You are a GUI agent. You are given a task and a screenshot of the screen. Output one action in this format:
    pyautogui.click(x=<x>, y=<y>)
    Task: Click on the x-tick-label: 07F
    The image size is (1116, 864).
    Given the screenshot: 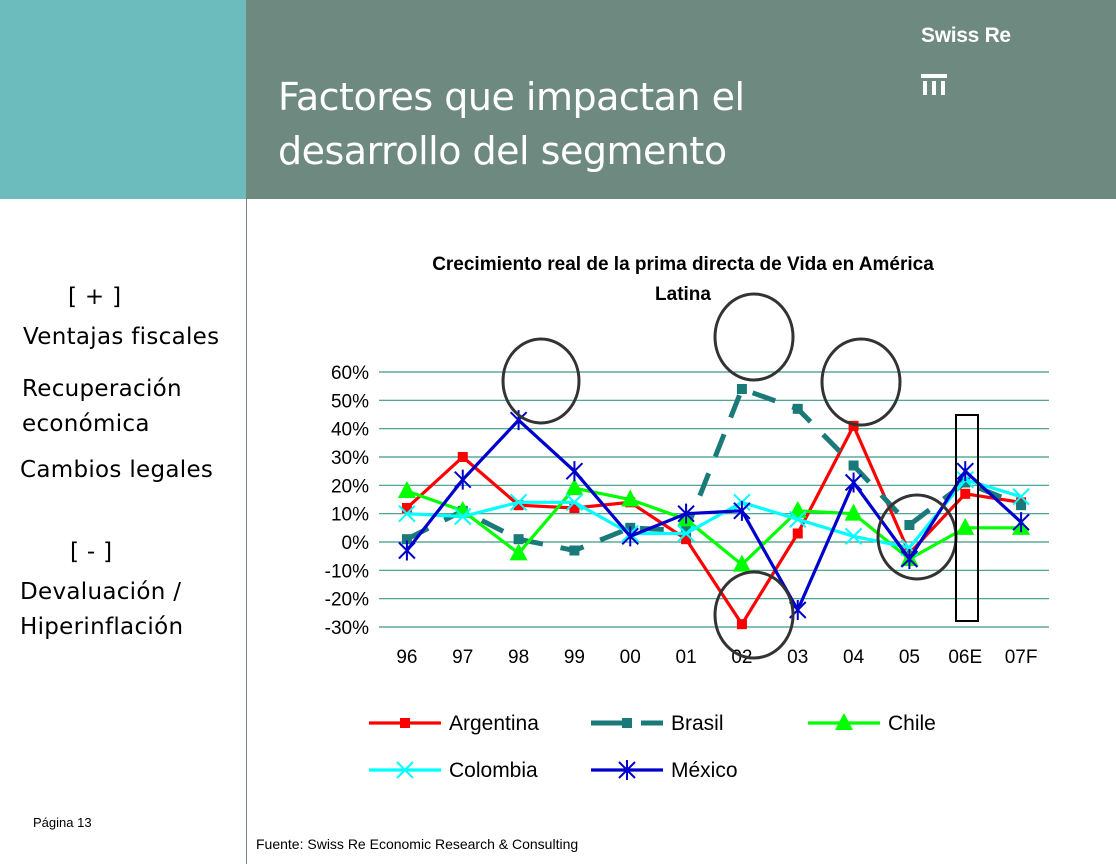 What is the action you would take?
    pyautogui.click(x=1021, y=657)
    